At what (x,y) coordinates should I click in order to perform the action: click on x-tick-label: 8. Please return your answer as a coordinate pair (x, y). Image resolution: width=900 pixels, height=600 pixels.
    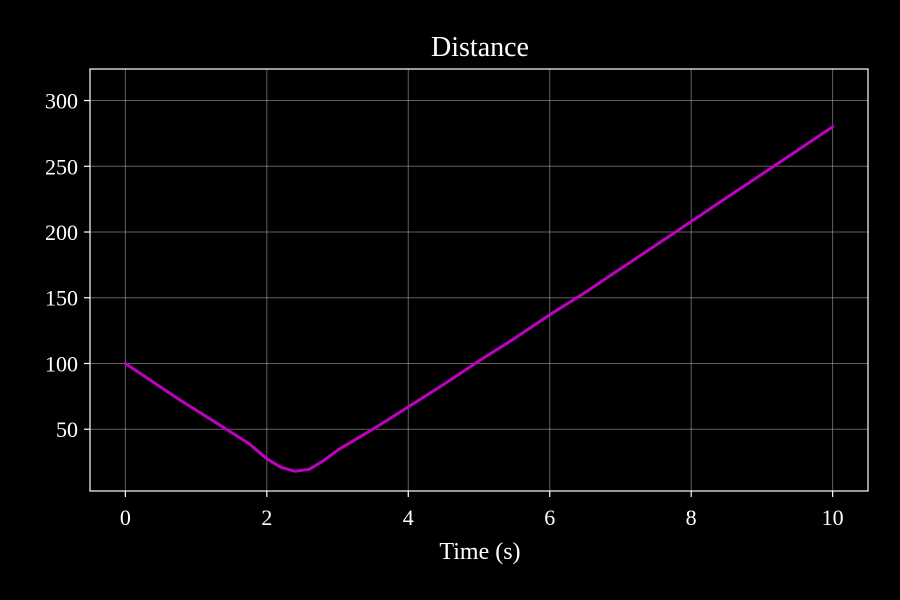
    Looking at the image, I should click on (691, 517).